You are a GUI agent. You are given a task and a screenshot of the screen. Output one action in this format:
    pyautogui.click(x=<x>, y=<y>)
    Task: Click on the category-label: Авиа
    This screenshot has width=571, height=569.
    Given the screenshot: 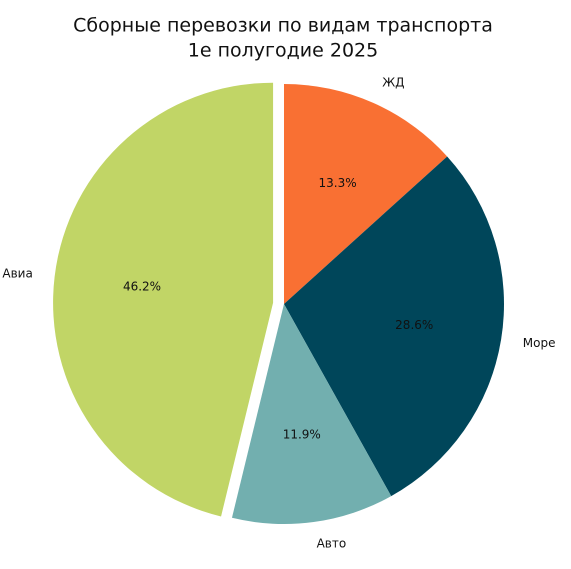 What is the action you would take?
    pyautogui.click(x=17, y=273)
    